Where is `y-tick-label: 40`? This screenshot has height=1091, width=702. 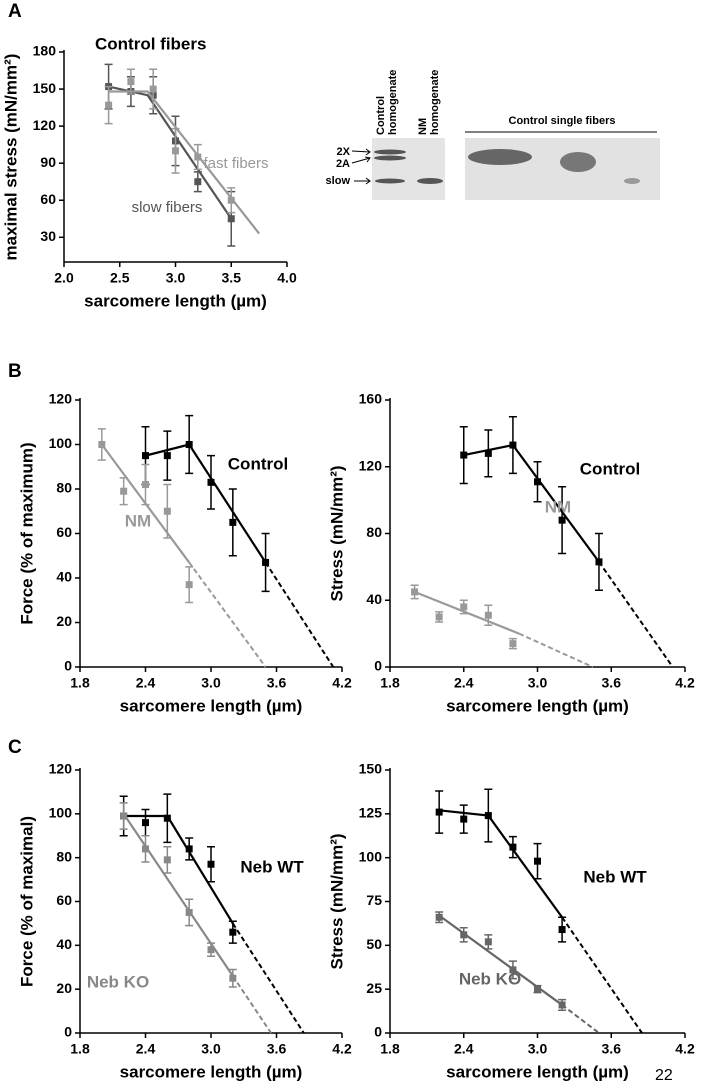
y-tick-label: 40 is located at coordinates (64, 577).